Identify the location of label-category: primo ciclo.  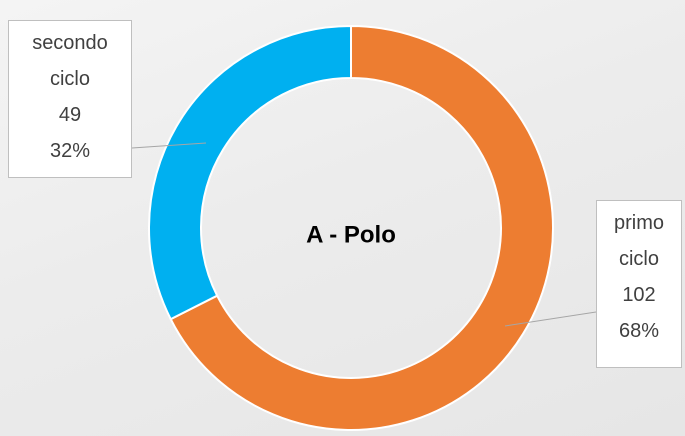
(638, 241).